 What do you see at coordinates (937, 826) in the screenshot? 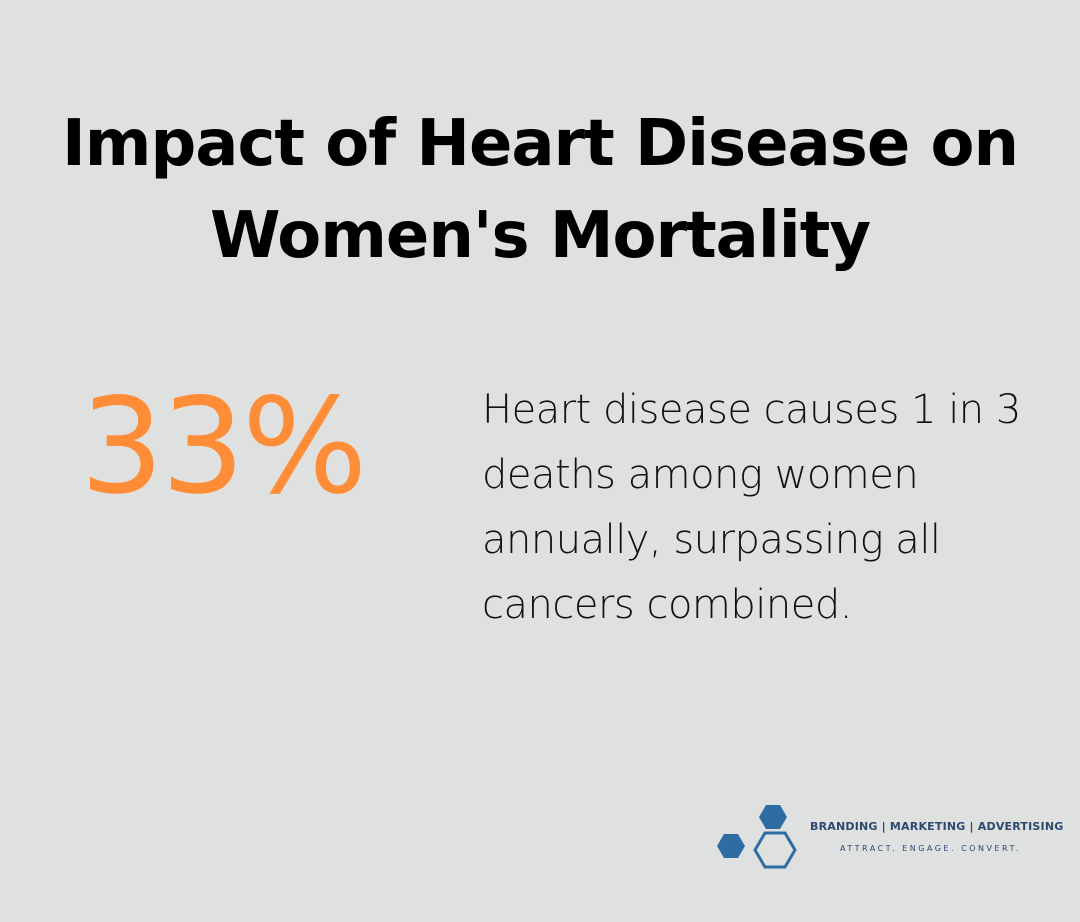
I see `logo-tagline-primary: BRANDING | MARKETING | ADVERTISING` at bounding box center [937, 826].